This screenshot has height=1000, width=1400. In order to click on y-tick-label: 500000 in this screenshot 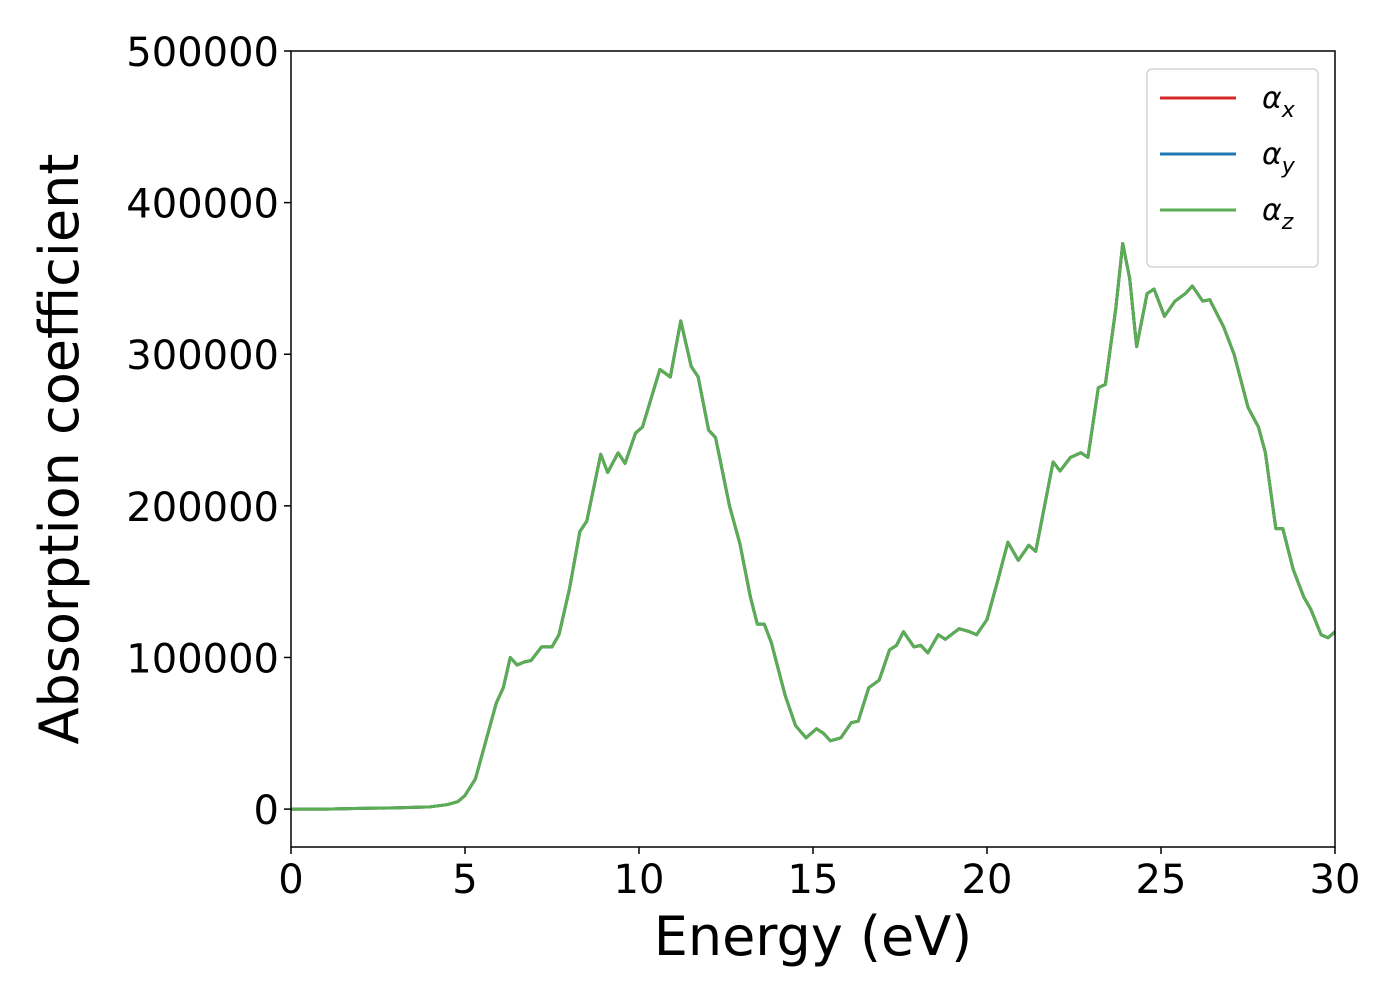, I will do `click(202, 53)`.